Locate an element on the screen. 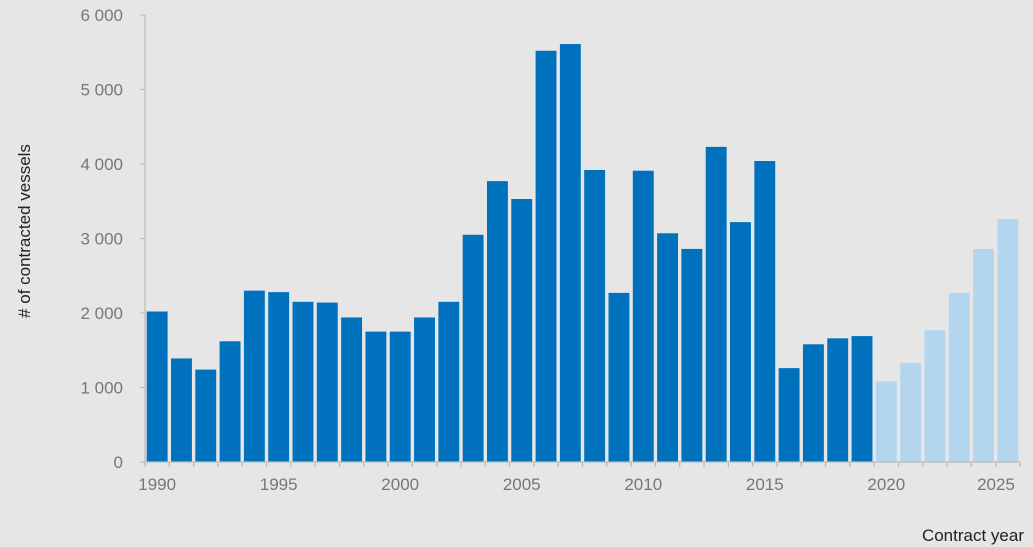 The width and height of the screenshot is (1033, 547). forecast-bar-2022 is located at coordinates (935, 396).